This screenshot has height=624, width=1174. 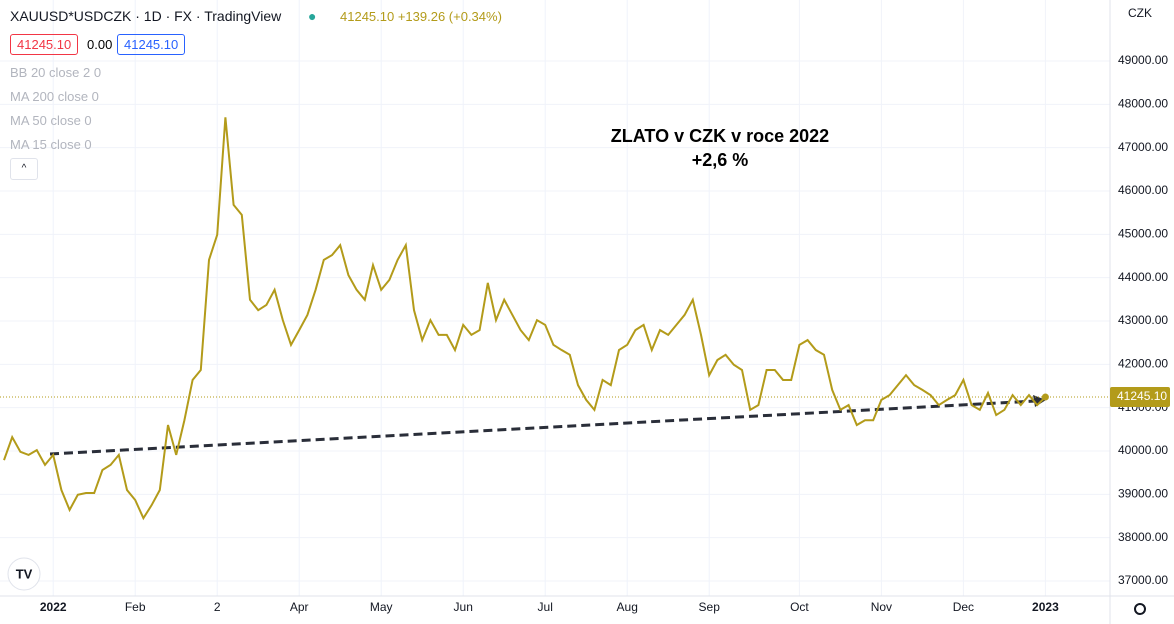 What do you see at coordinates (51, 144) in the screenshot?
I see `indicator: MA 15 close 0` at bounding box center [51, 144].